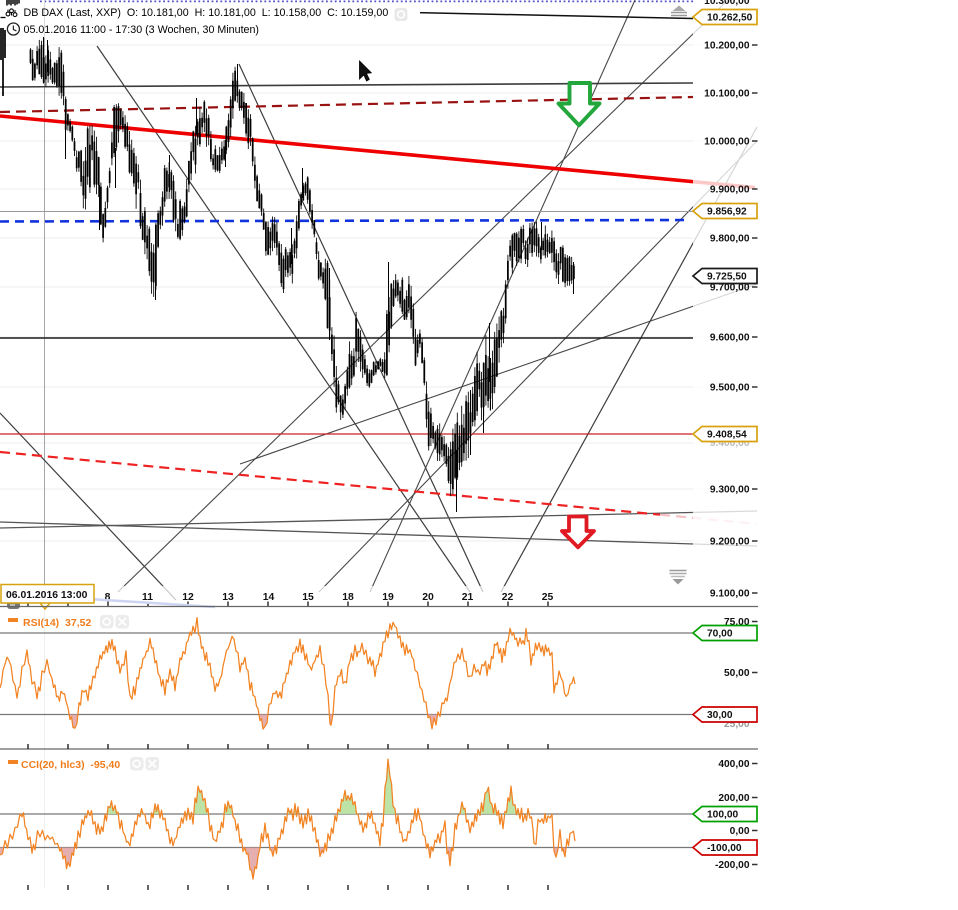 The image size is (958, 910). Describe the element at coordinates (730, 490) in the screenshot. I see `svg-text: 9.300,00` at that location.